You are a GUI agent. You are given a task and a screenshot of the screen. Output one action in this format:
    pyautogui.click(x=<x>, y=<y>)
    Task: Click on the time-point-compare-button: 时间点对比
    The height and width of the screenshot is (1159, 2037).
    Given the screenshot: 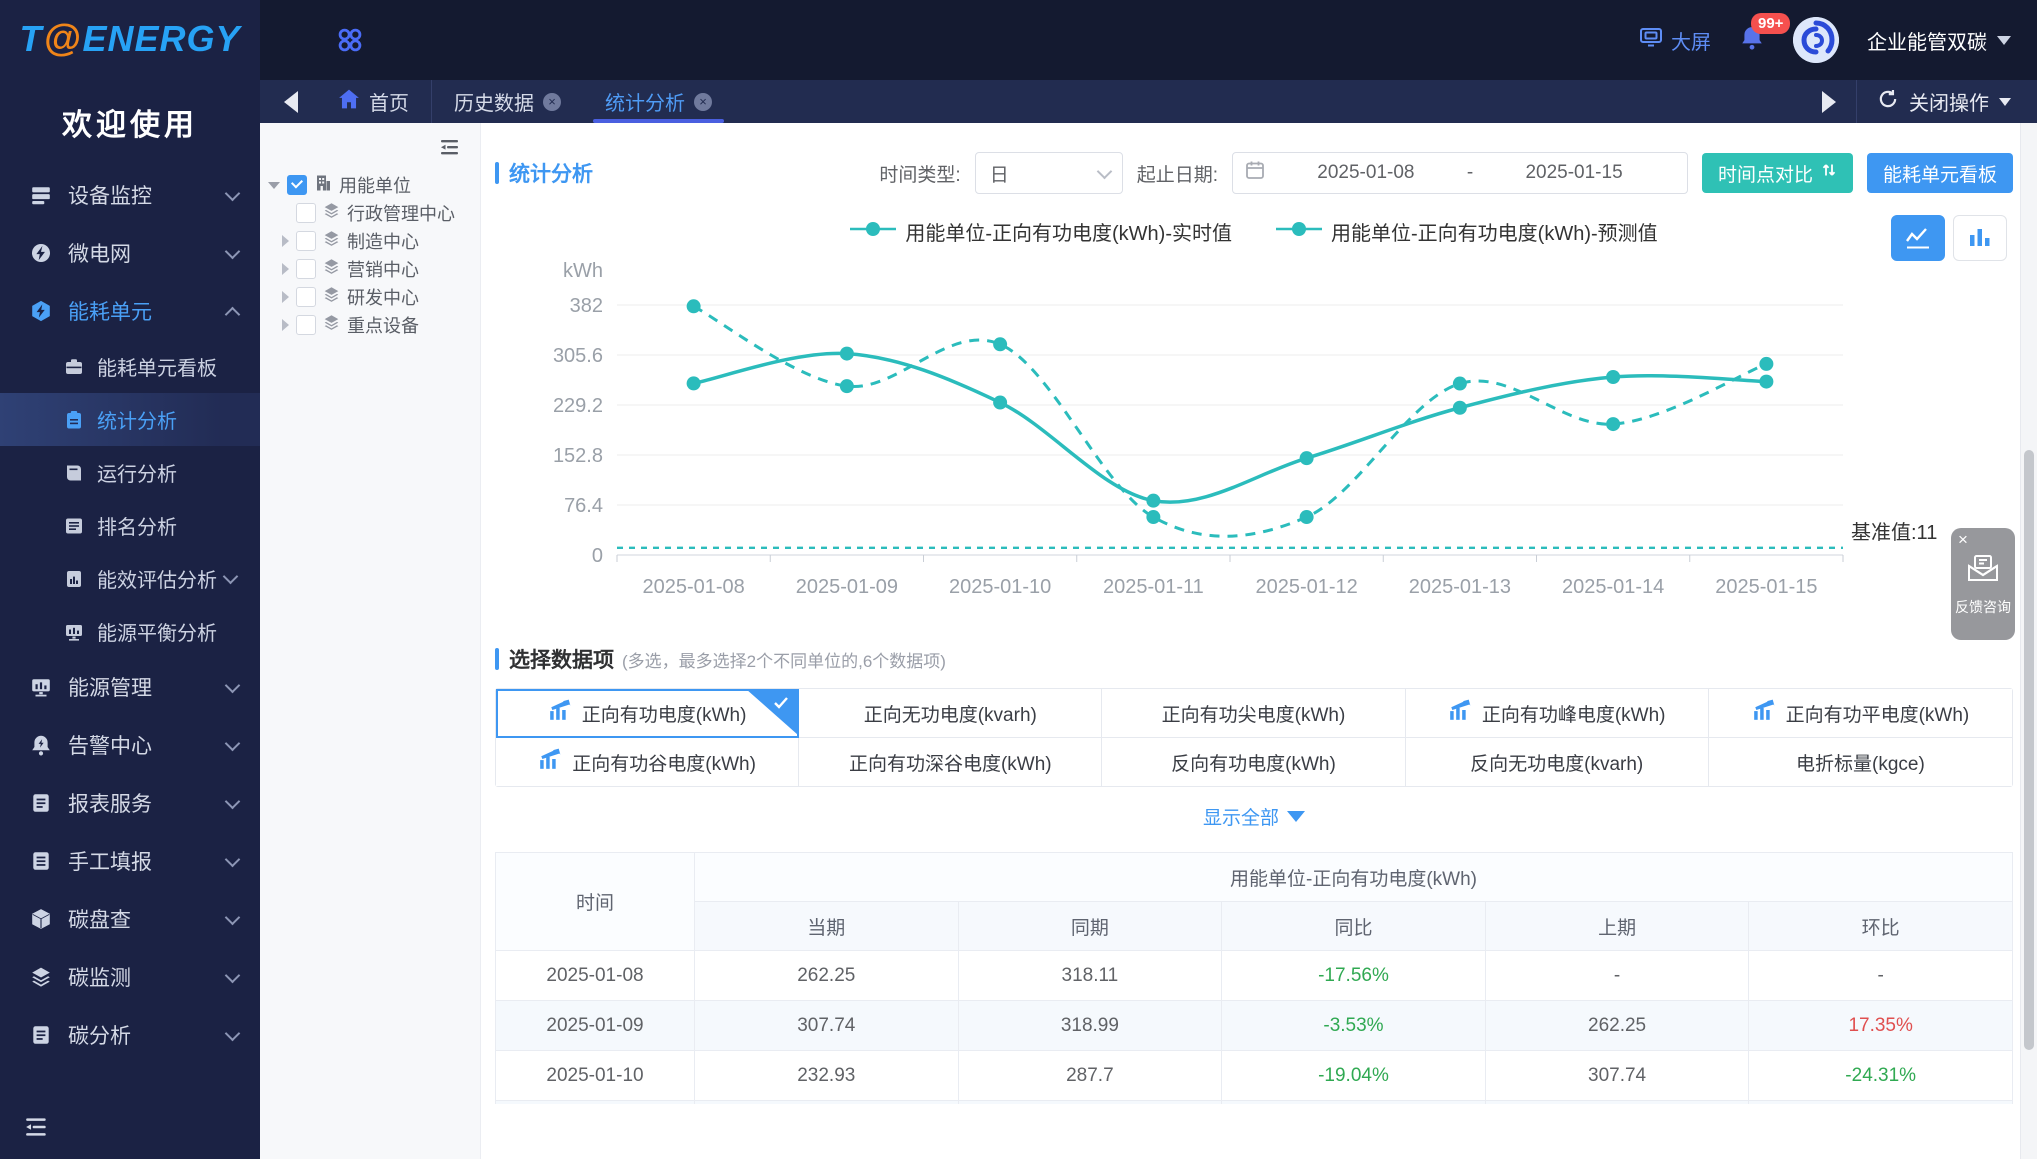 What is the action you would take?
    pyautogui.click(x=1777, y=173)
    